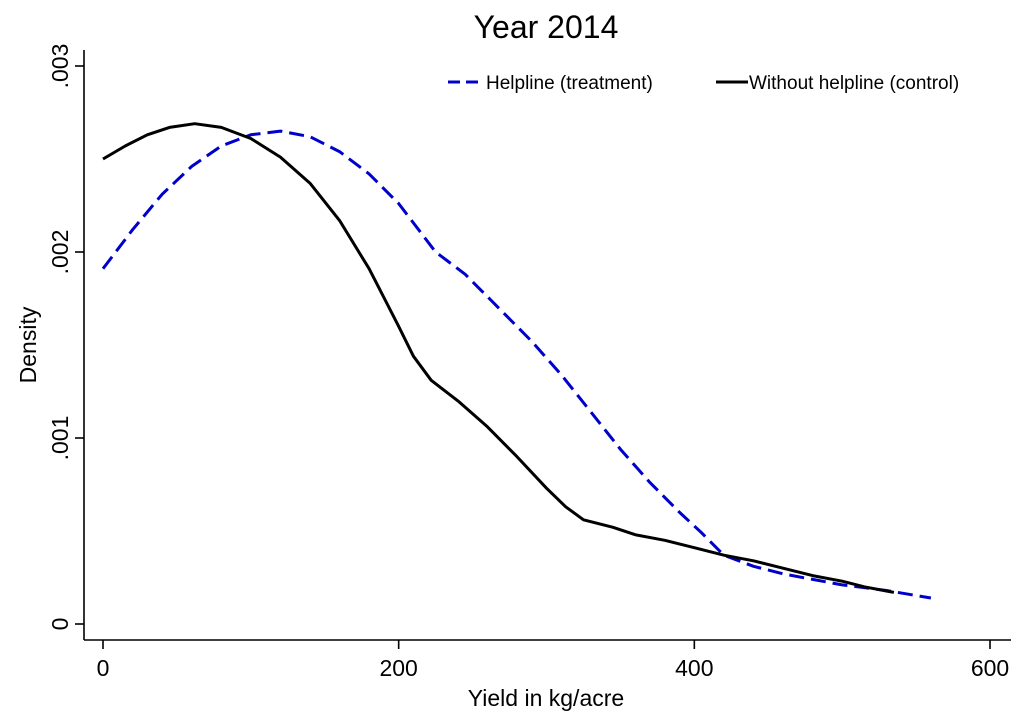 The height and width of the screenshot is (716, 1031). Describe the element at coordinates (398, 668) in the screenshot. I see `x-tick-label: 200` at that location.